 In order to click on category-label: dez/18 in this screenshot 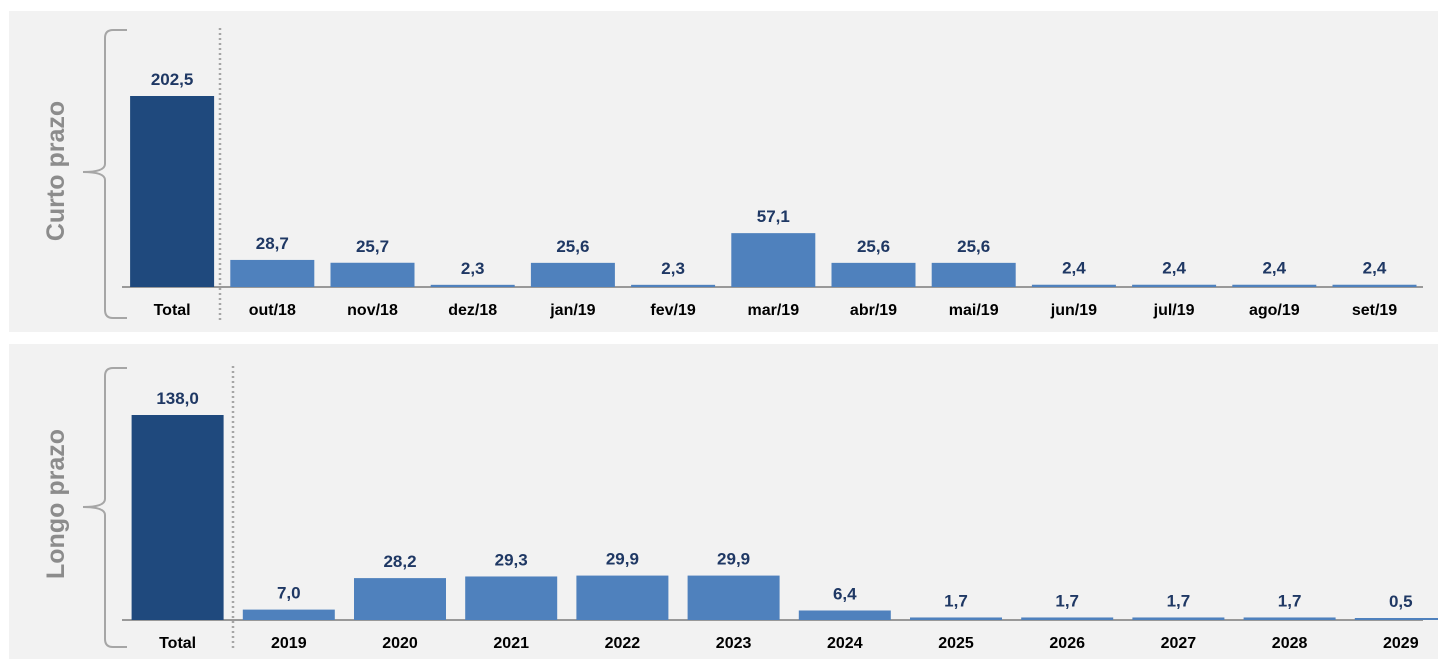, I will do `click(472, 310)`.